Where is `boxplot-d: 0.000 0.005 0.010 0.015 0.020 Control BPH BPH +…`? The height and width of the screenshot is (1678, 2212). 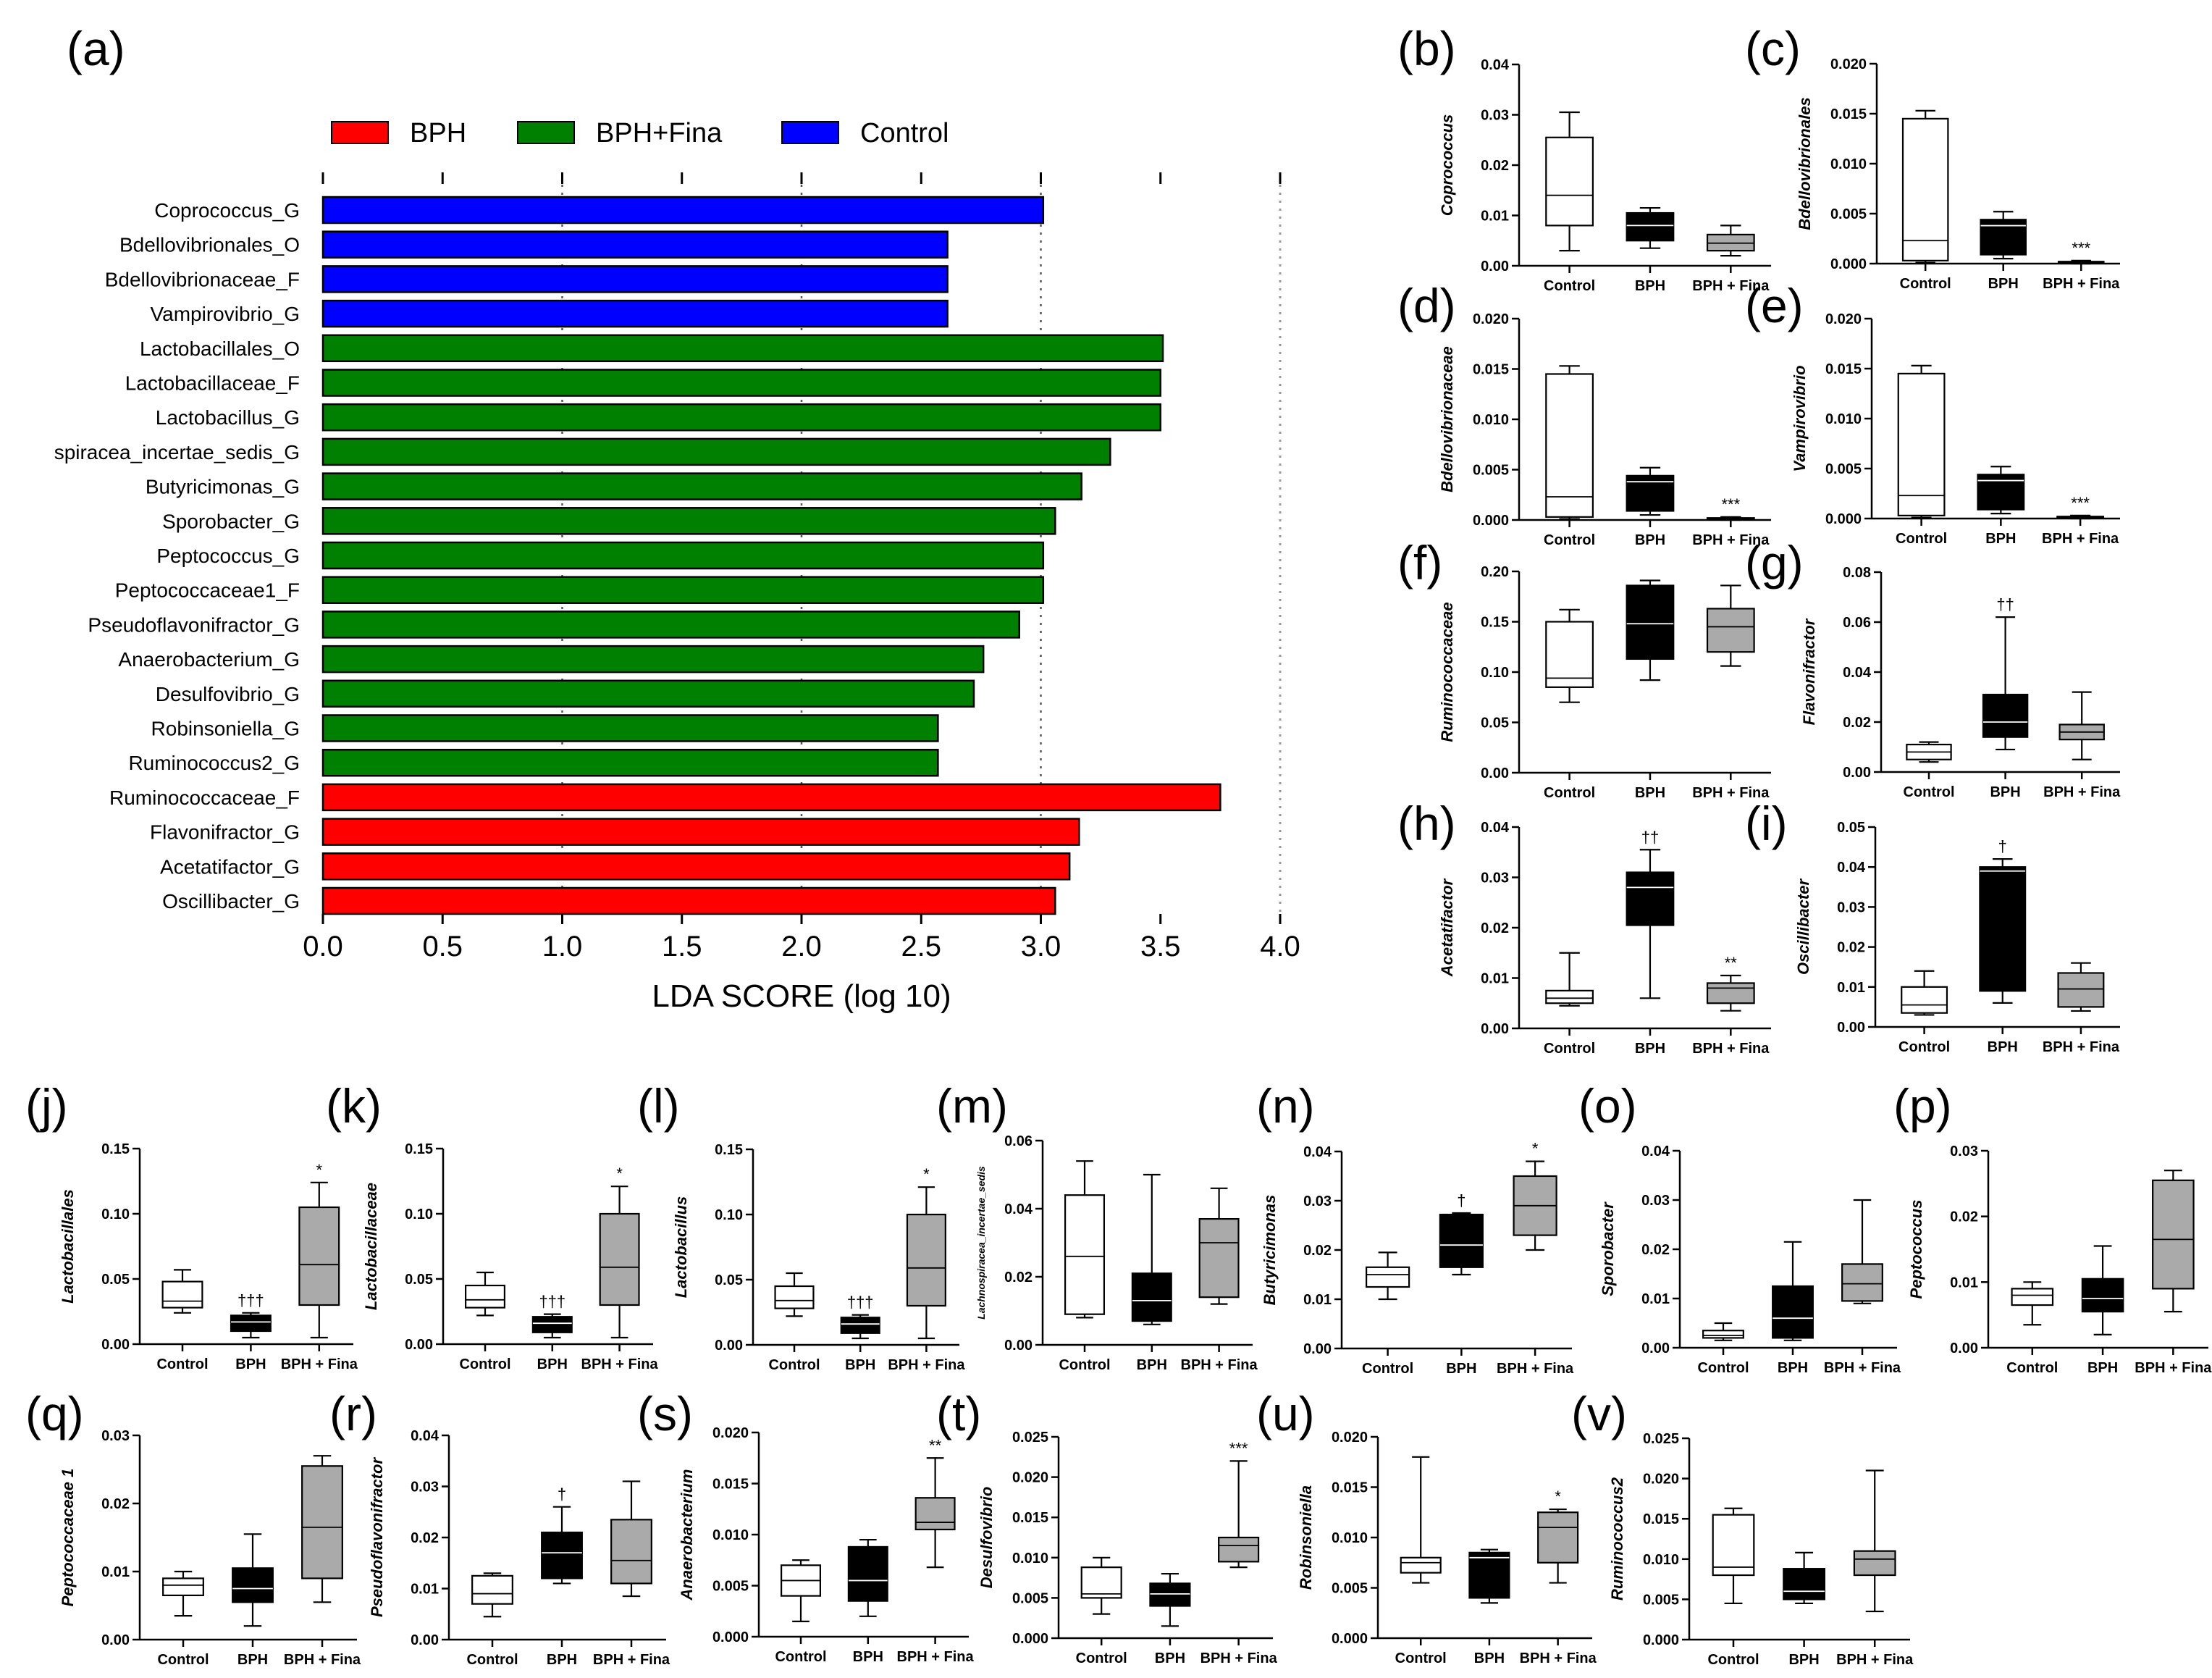 boxplot-d: 0.000 0.005 0.010 0.015 0.020 Control BPH BPH +… is located at coordinates (1604, 429).